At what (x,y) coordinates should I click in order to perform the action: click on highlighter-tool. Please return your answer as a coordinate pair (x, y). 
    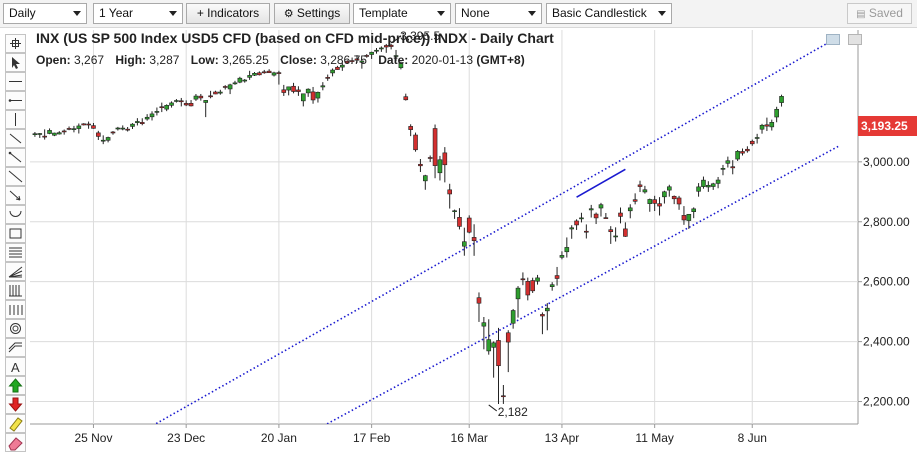
    Looking at the image, I should click on (15, 423).